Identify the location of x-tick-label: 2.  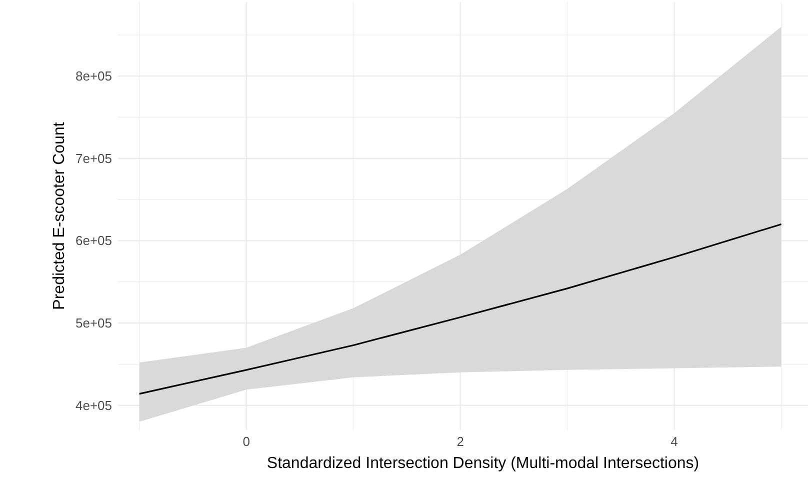
(460, 441).